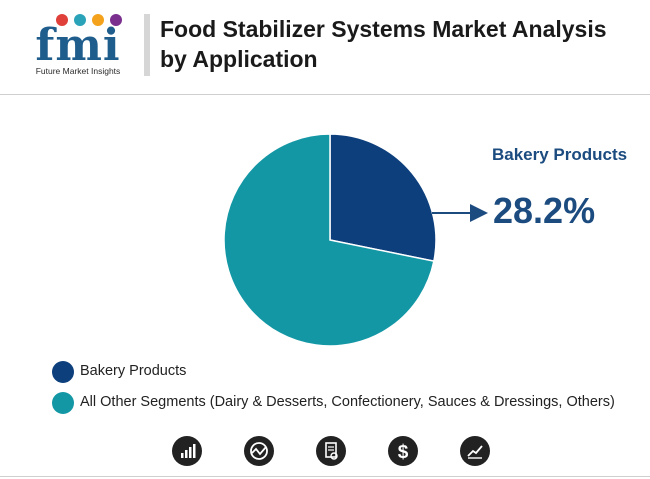  I want to click on logo-dot-orange, so click(98, 20).